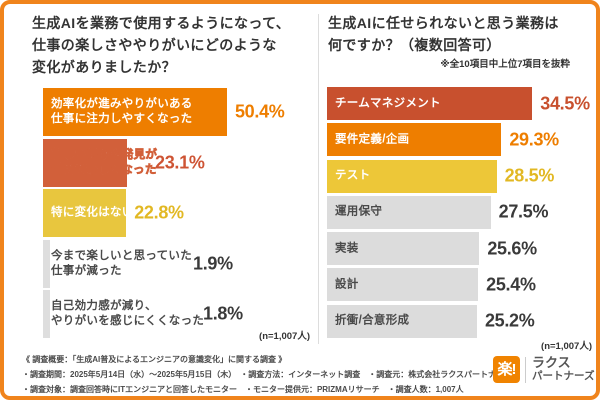  I want to click on bar-percent-value: 29.3%, so click(534, 139).